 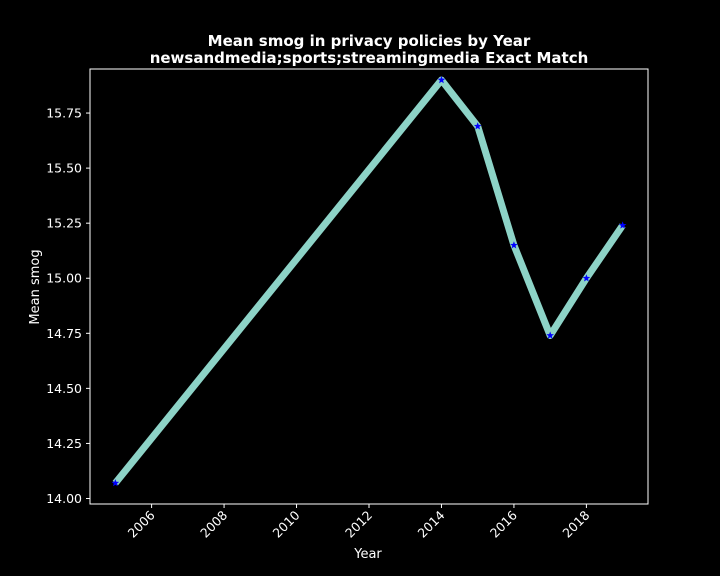 I want to click on x-tick-label: 2014, so click(x=430, y=523).